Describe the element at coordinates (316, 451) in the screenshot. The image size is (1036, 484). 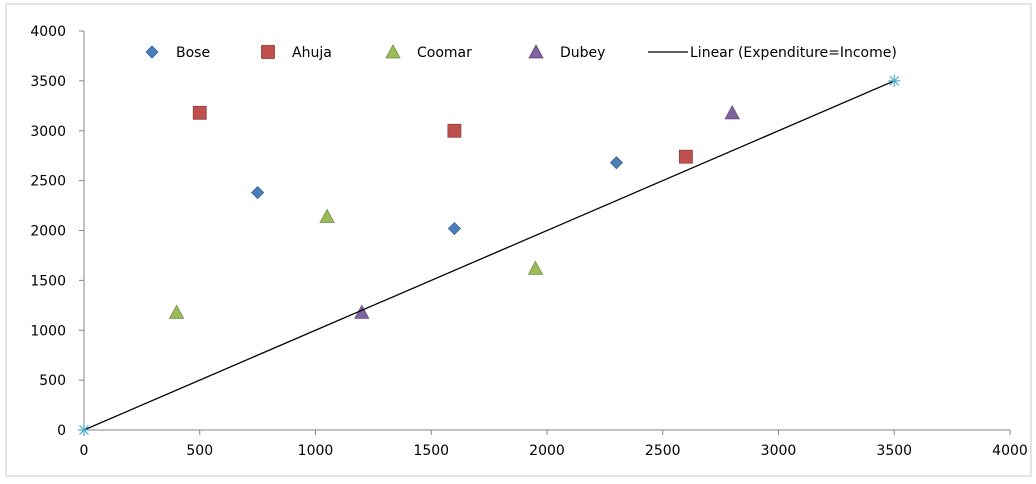
I see `x-tick-label: 1000` at that location.